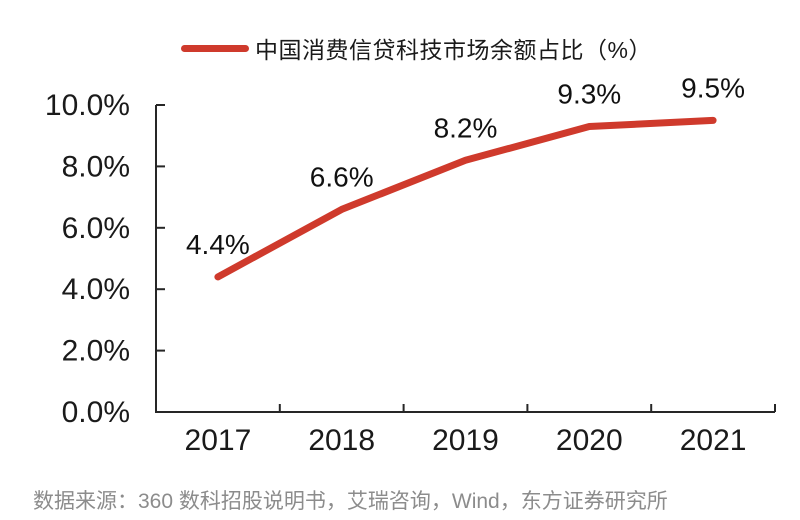  Describe the element at coordinates (218, 244) in the screenshot. I see `data-point-label: 4.4%` at that location.